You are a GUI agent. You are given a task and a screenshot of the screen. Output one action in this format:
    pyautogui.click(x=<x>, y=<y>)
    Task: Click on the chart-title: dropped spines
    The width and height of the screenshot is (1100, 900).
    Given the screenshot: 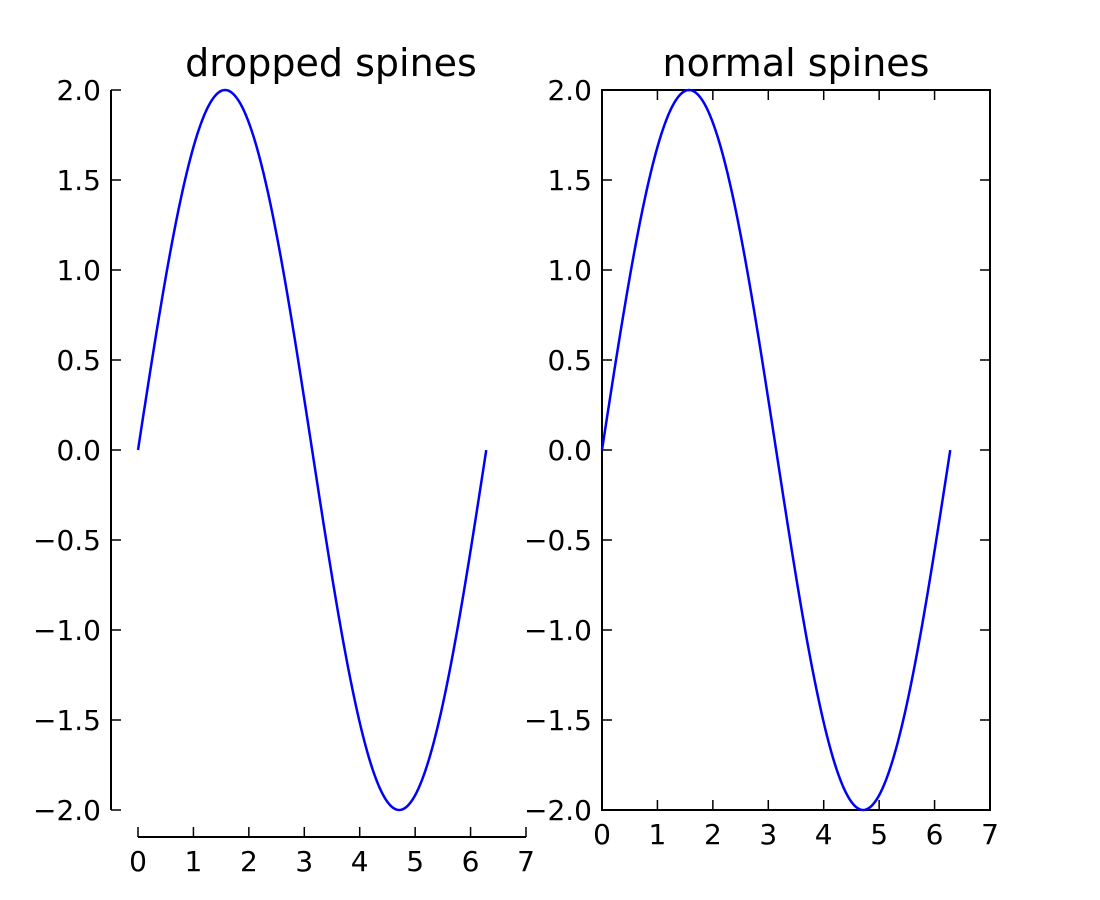 What is the action you would take?
    pyautogui.click(x=331, y=63)
    